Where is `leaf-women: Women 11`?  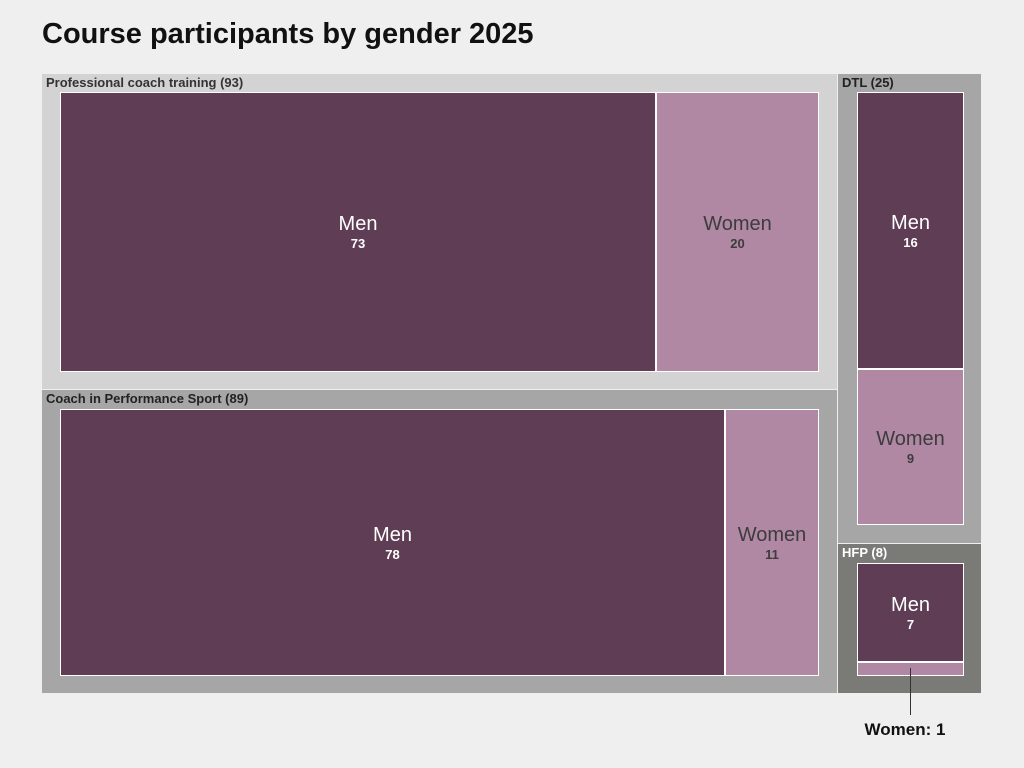 leaf-women: Women 11 is located at coordinates (772, 542).